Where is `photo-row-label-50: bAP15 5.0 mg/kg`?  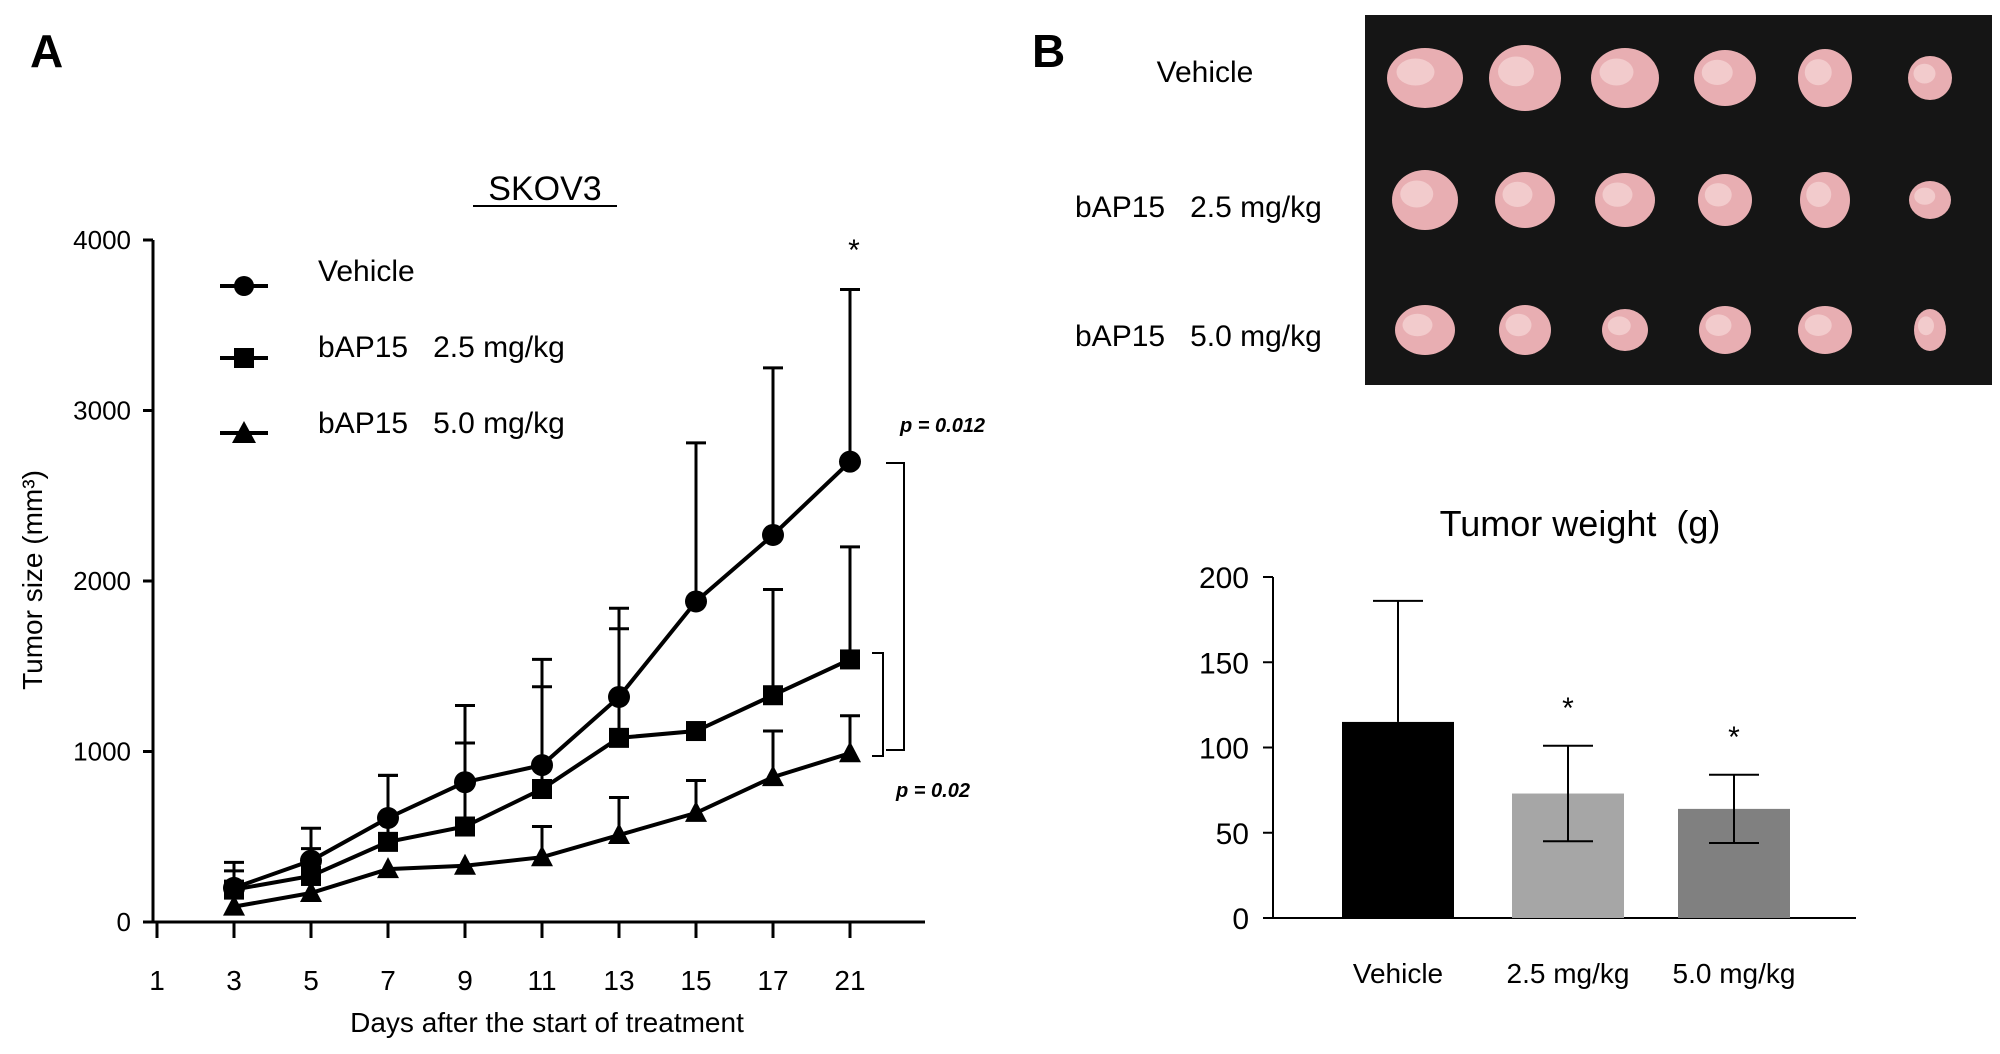
photo-row-label-50: bAP15 5.0 mg/kg is located at coordinates (1198, 336).